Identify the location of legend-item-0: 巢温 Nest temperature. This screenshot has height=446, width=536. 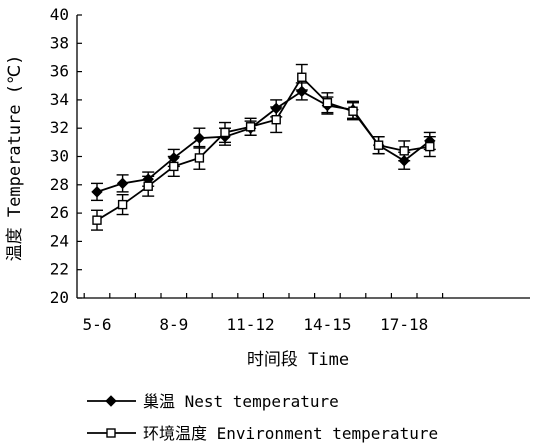
(213, 401).